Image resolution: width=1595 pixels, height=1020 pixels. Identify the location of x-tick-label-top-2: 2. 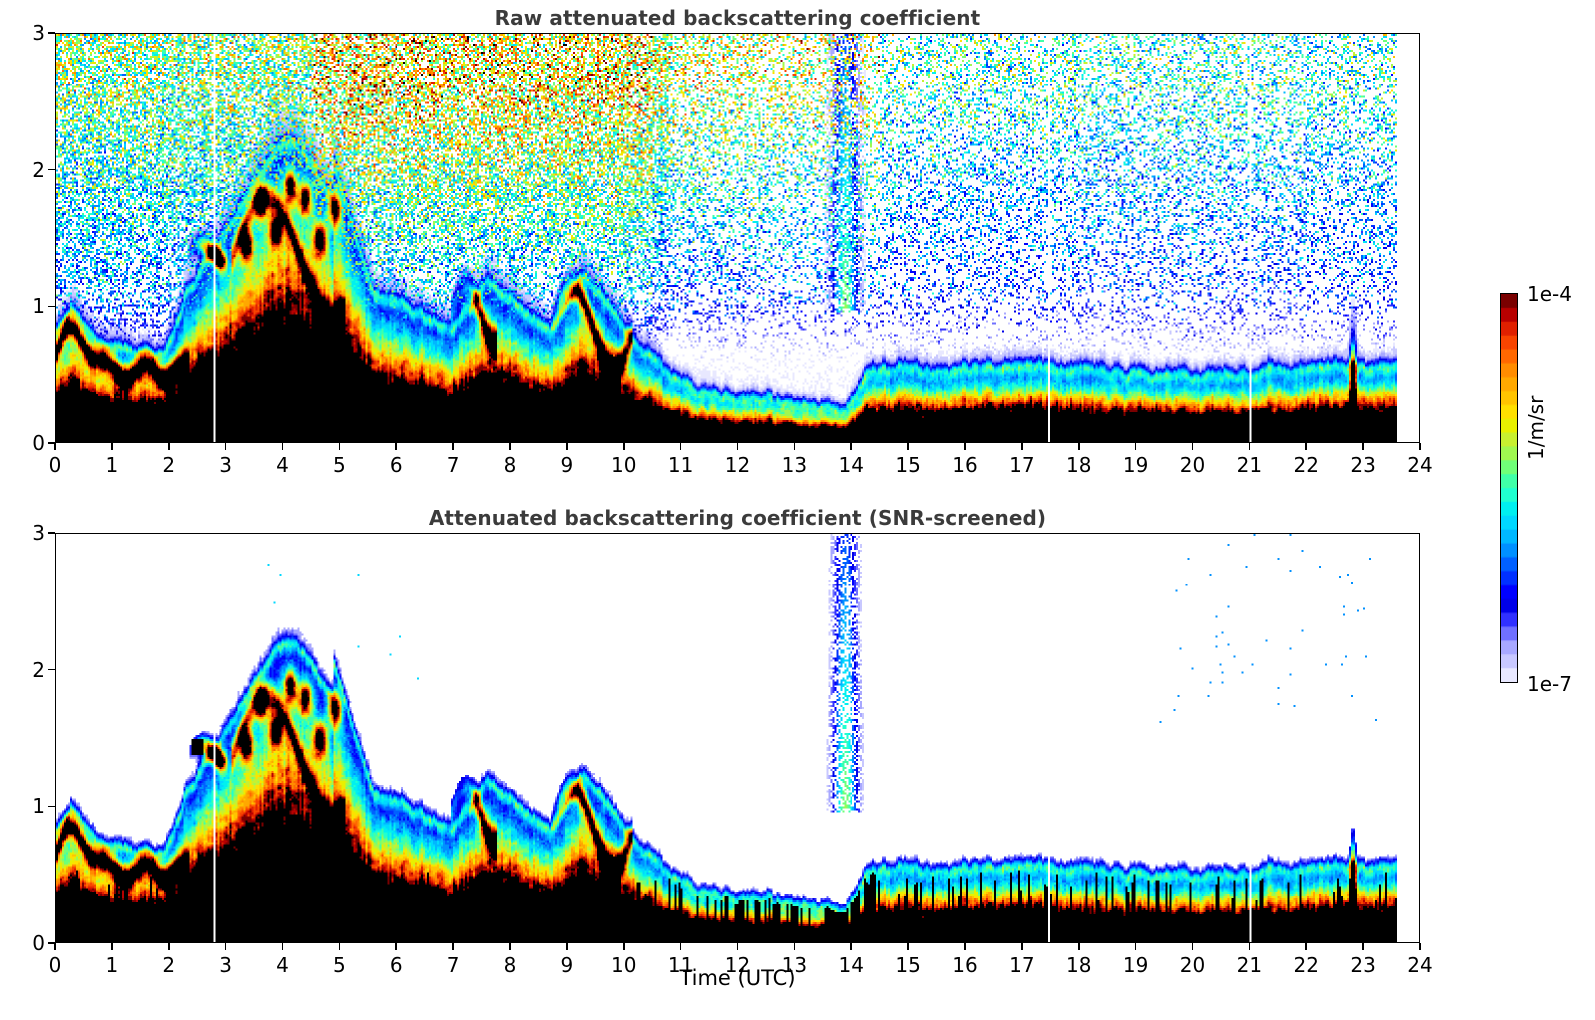
(169, 465).